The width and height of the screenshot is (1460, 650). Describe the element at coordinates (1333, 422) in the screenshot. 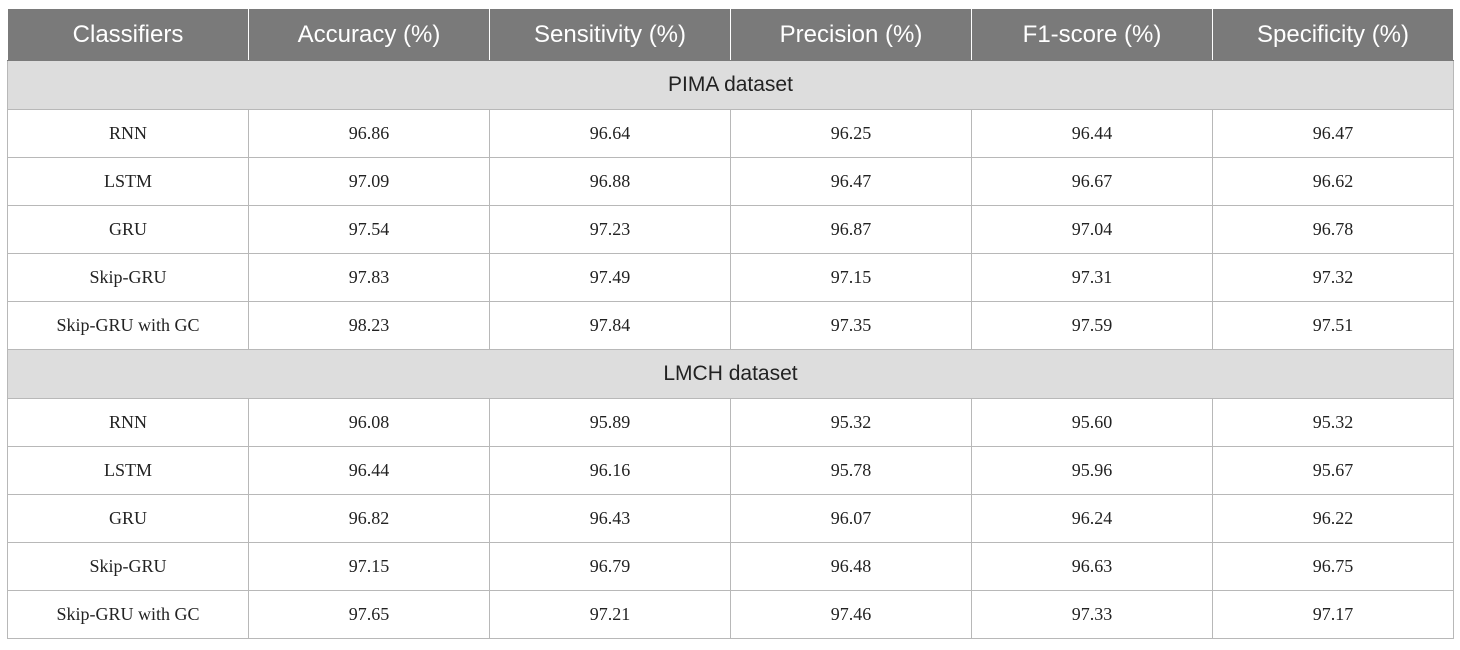

I see `cell-specificity: 95.32` at that location.